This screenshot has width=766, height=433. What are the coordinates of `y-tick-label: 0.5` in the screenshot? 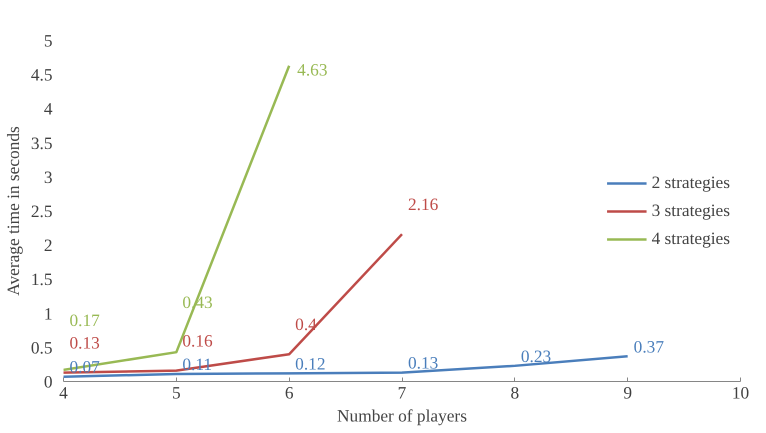 It's located at (41, 348).